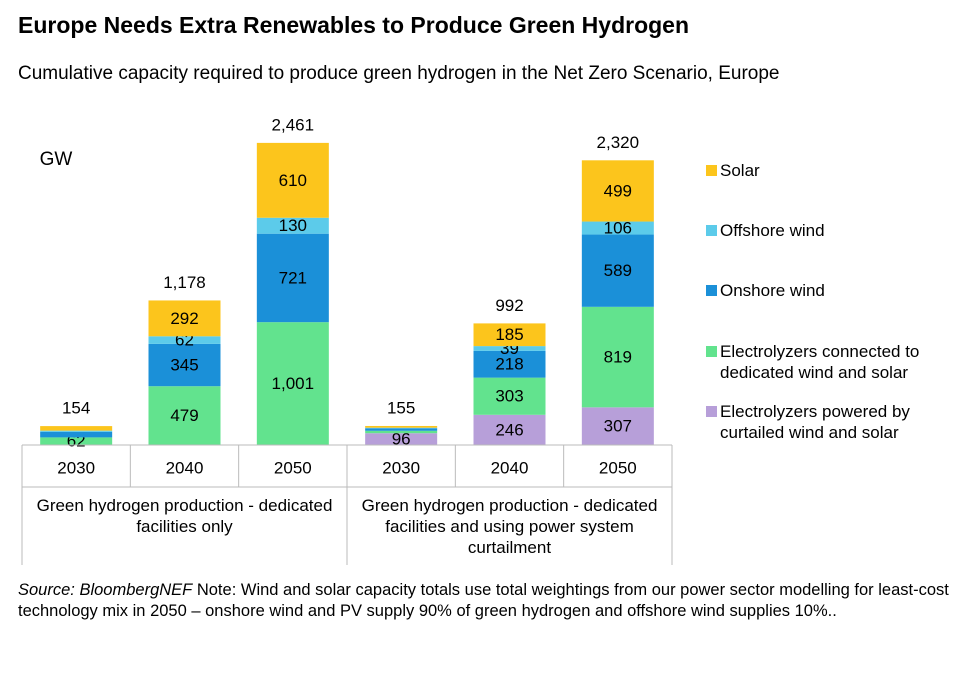 The image size is (971, 681). I want to click on total-label: 154, so click(76, 408).